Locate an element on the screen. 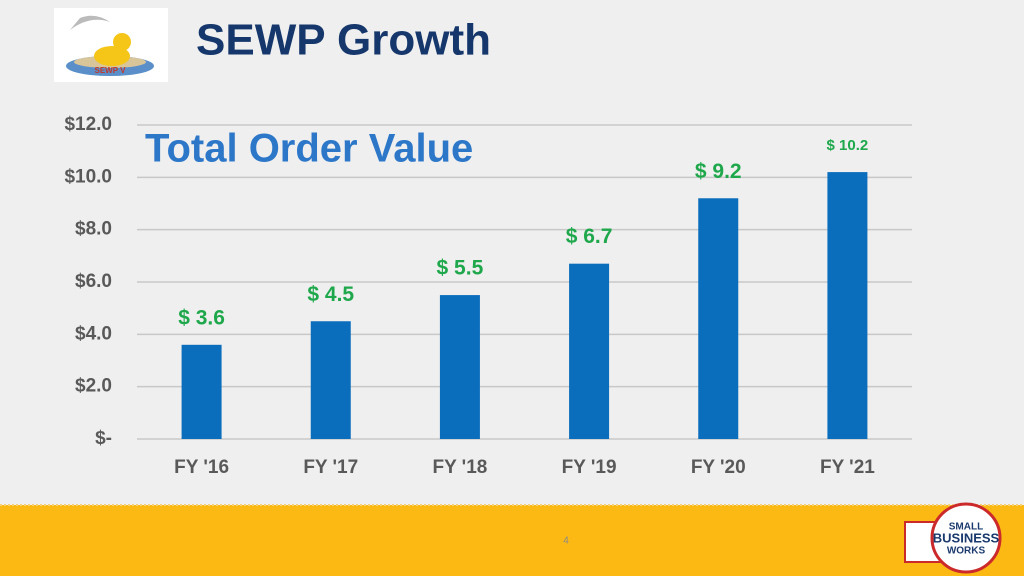 This screenshot has width=1024, height=576. page-number: 4 is located at coordinates (566, 541).